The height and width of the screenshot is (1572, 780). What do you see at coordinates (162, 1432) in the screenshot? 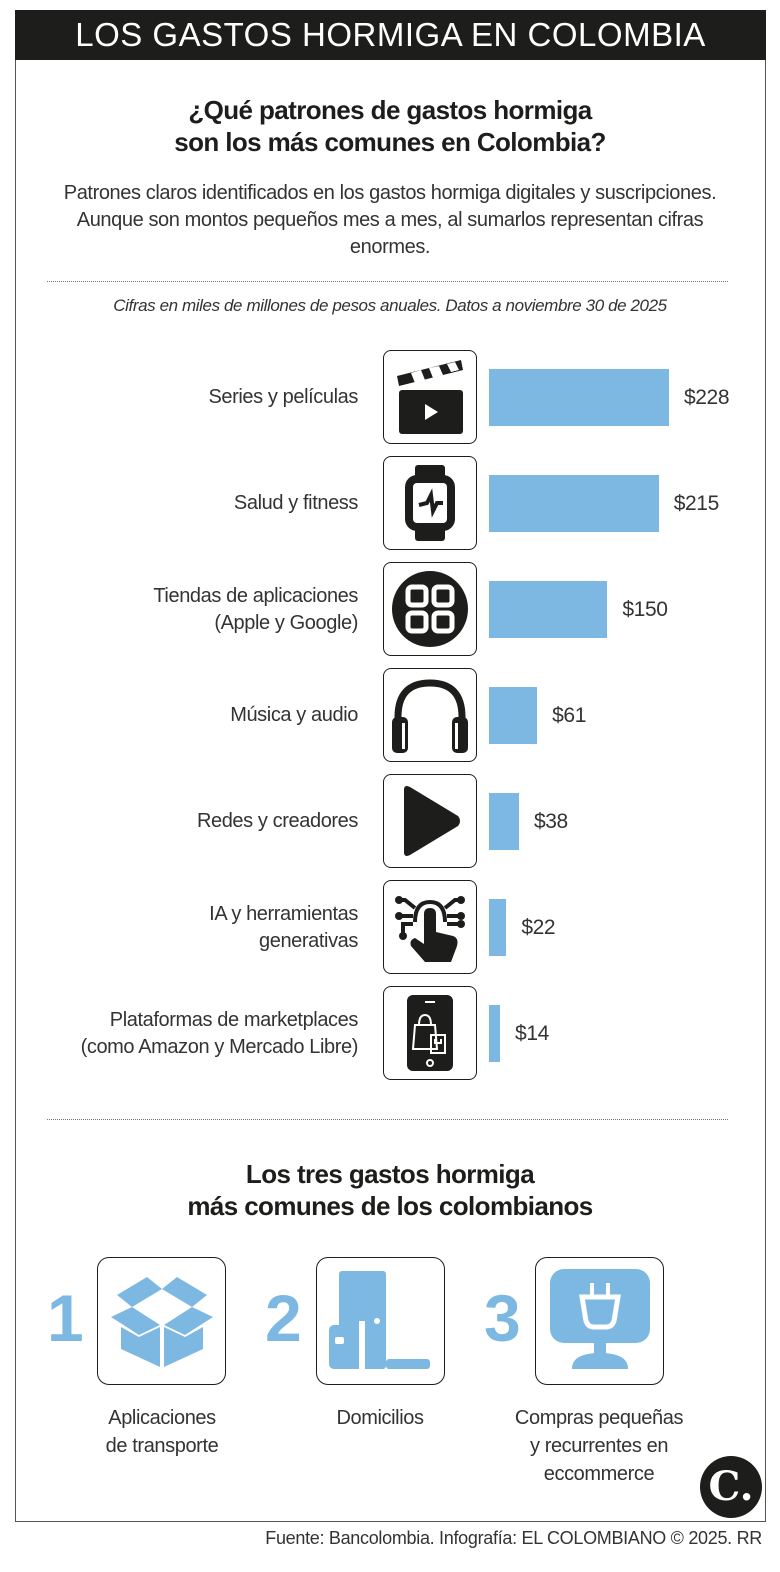
I see `top-item-label: Aplicaciones de transporte` at bounding box center [162, 1432].